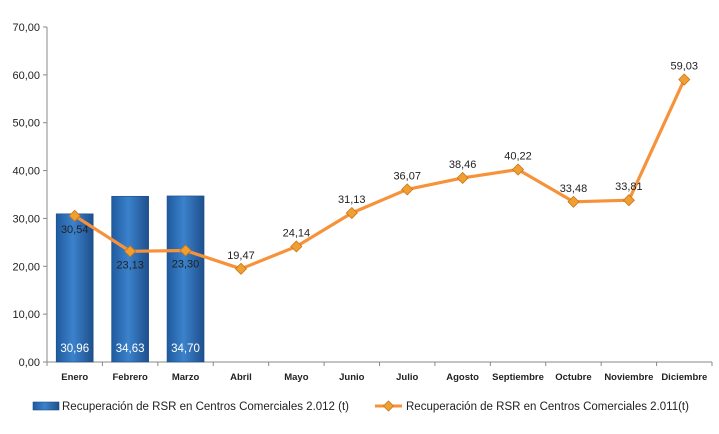 This screenshot has height=434, width=719. What do you see at coordinates (74, 349) in the screenshot?
I see `bar-data-label: 30,96` at bounding box center [74, 349].